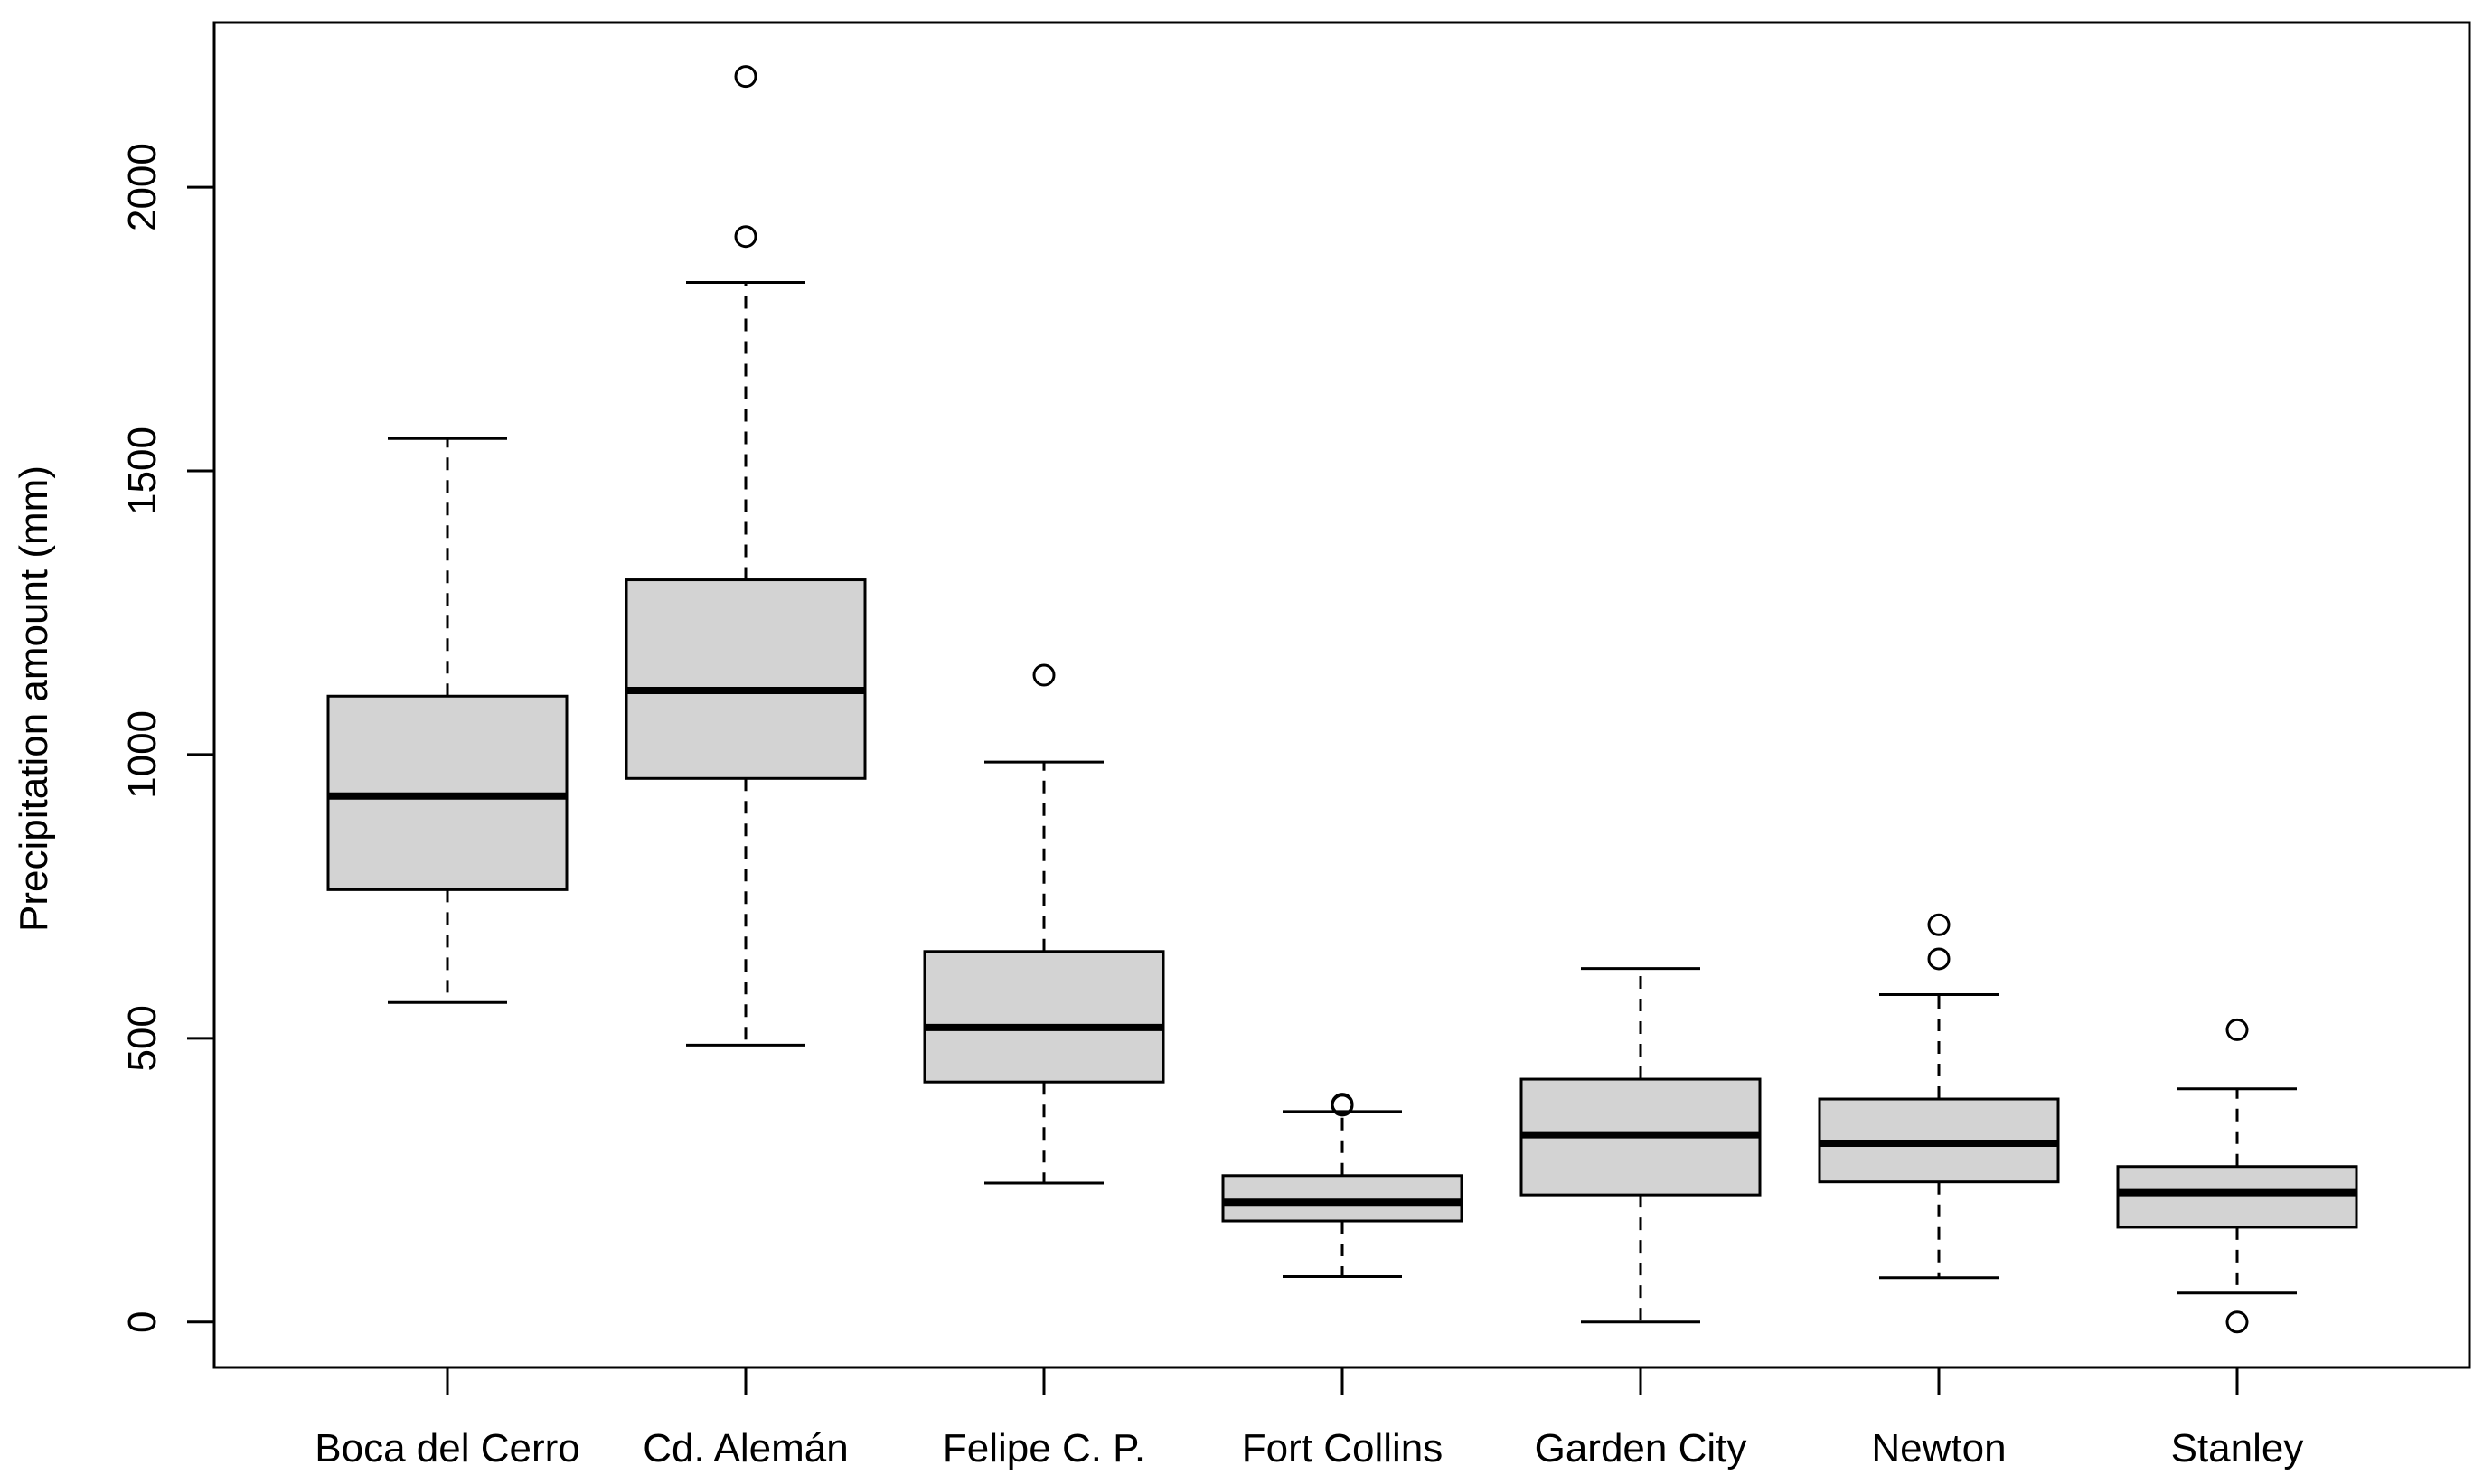  Describe the element at coordinates (1044, 924) in the screenshot. I see `box-felipe-c-p-` at that location.